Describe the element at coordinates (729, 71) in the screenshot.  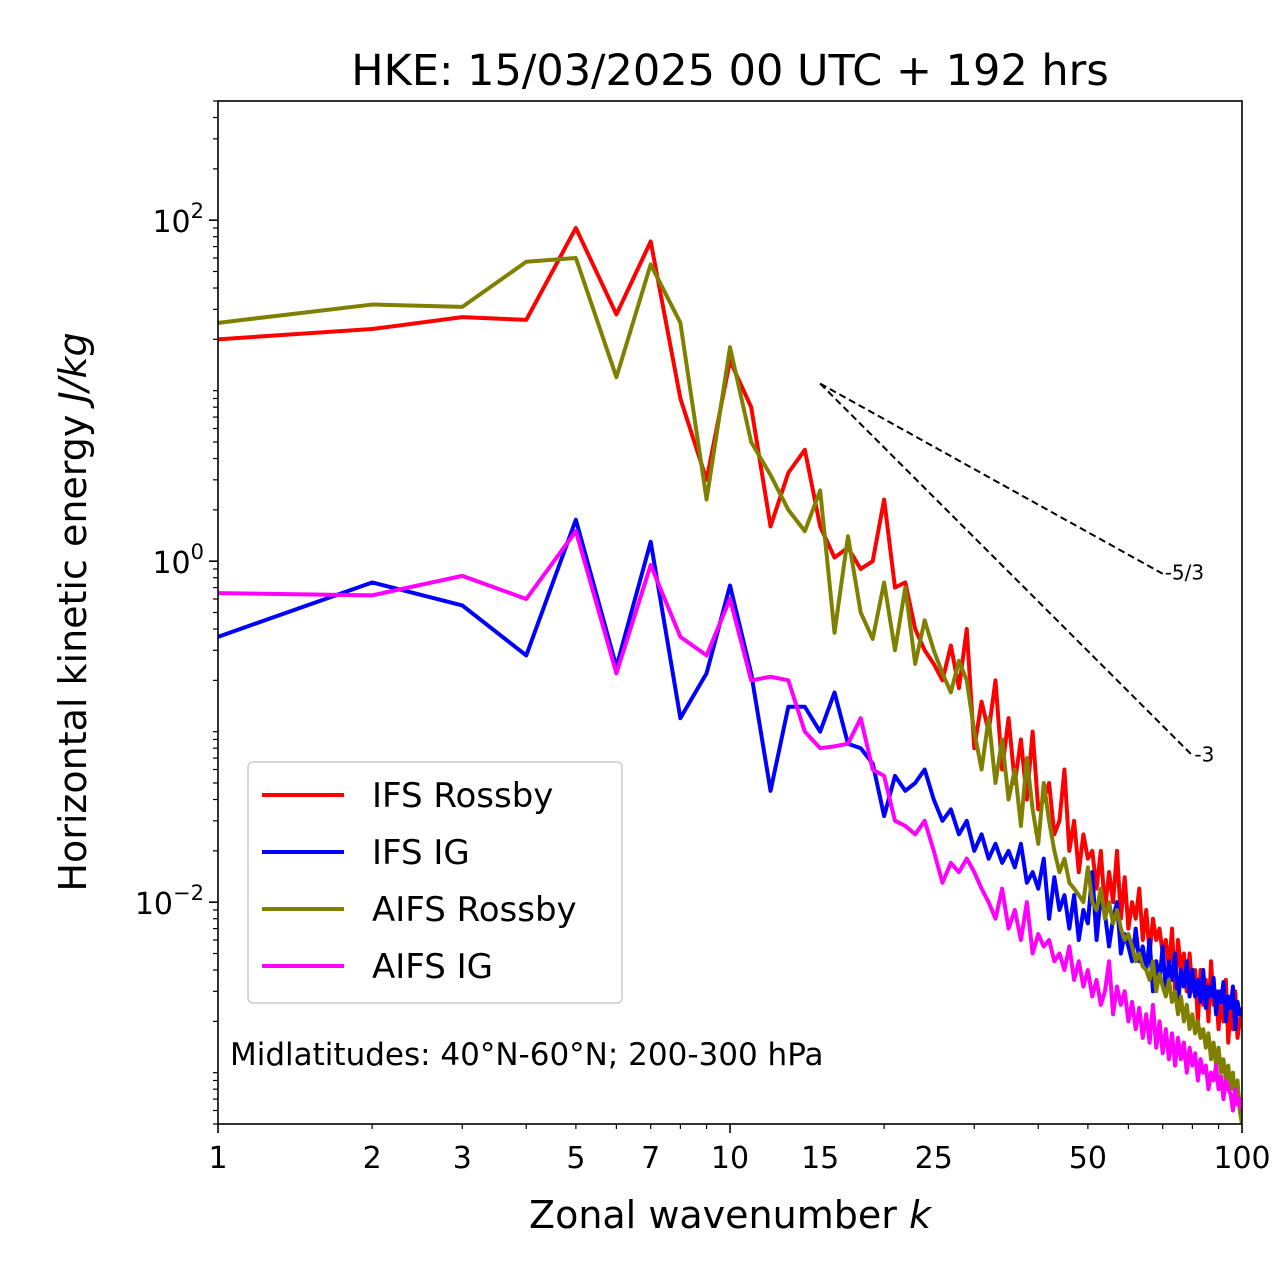
I see `chart-title: HKE: 15/03/2025 00 UTC + 192 hrs` at that location.